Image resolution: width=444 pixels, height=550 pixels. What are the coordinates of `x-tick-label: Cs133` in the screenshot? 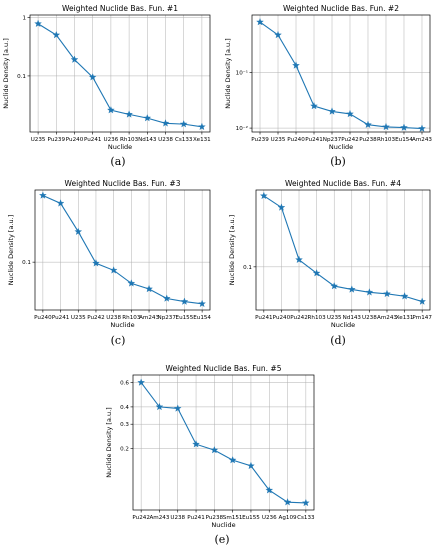 It's located at (184, 140).